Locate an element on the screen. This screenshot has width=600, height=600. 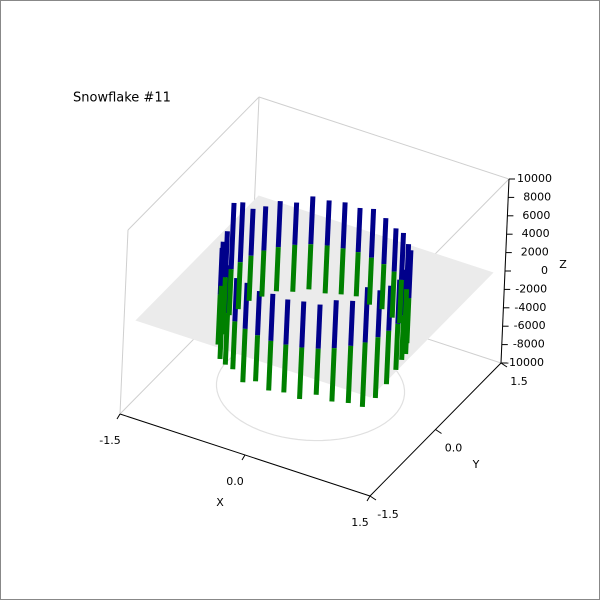
tick-label: 4000 is located at coordinates (536, 233).